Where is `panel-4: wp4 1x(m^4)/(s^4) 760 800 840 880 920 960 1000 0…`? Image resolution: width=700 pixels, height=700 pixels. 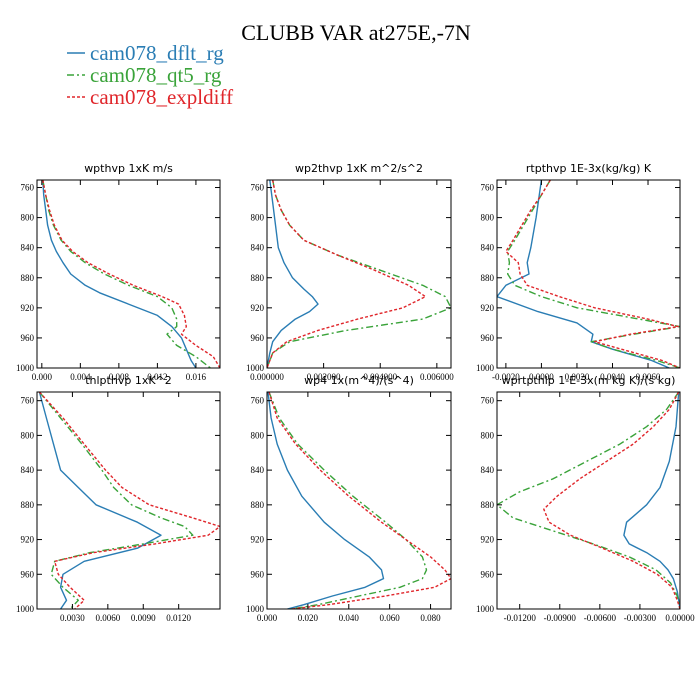 panel-4: wp4 1x(m^4)/(s^4) 760 800 840 880 920 960 1000 0… is located at coordinates (349, 498).